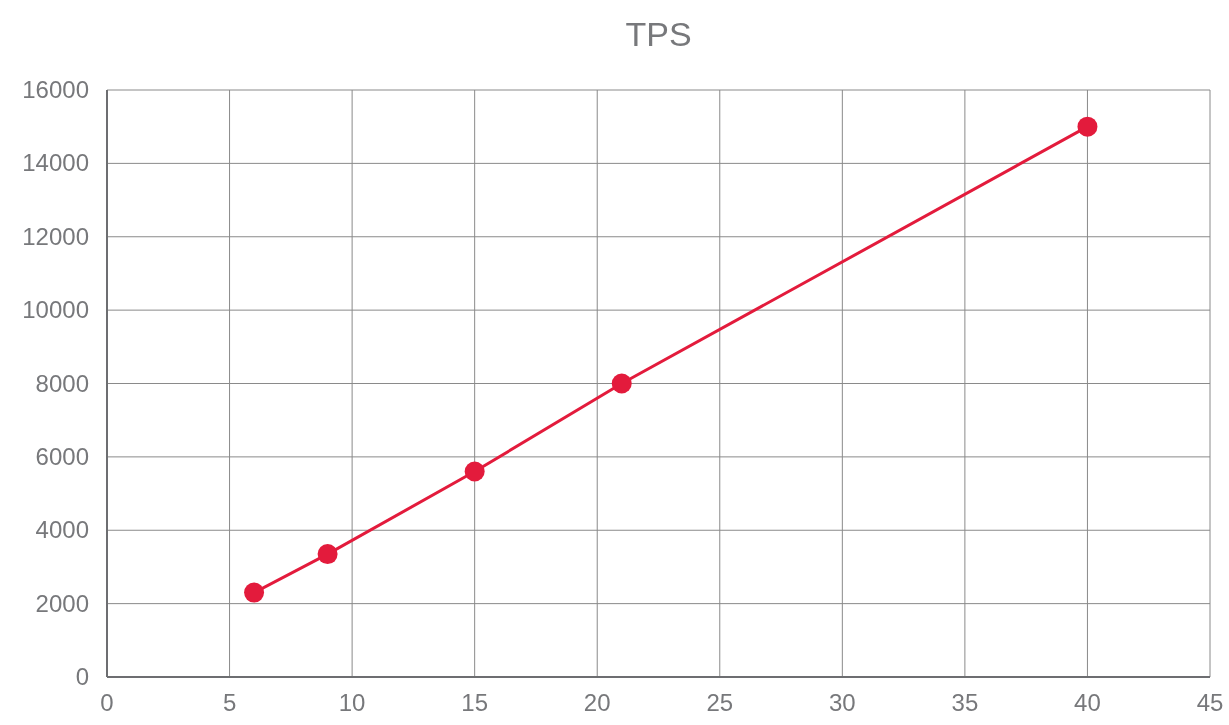 The height and width of the screenshot is (725, 1229). Describe the element at coordinates (475, 702) in the screenshot. I see `x-tick-label: 15` at that location.